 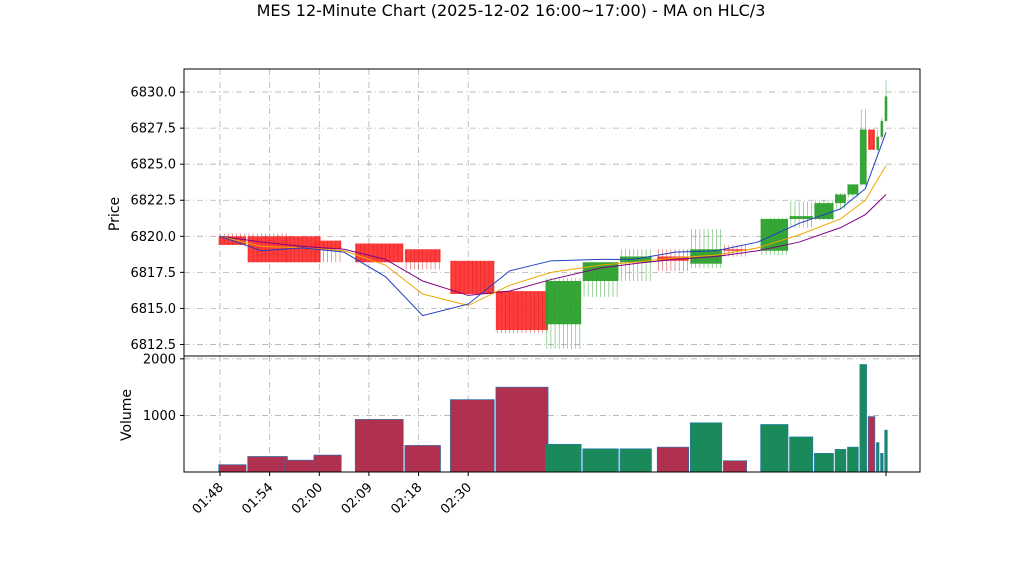 I want to click on volume-axes-frame, so click(x=552, y=414).